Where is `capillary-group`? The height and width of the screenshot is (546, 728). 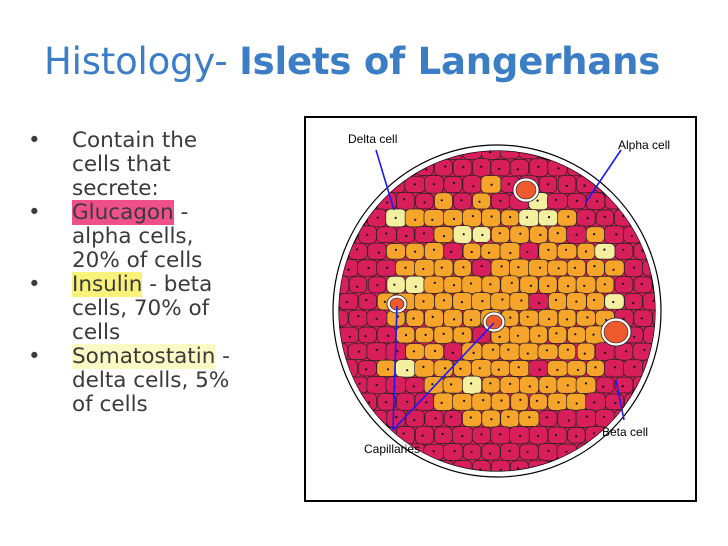 capillary-group is located at coordinates (509, 262).